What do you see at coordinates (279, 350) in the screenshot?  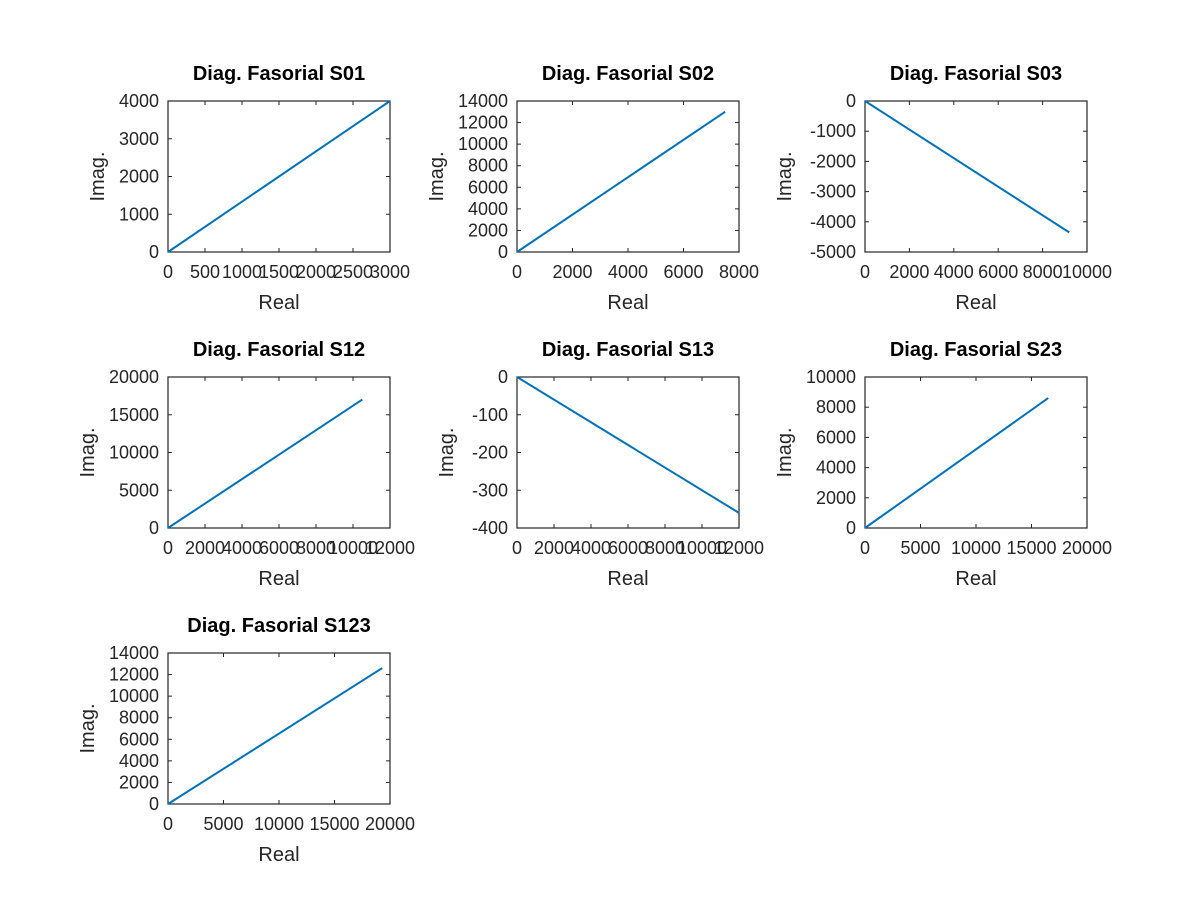 I see `subplot-title: Diag. Fasorial S12` at bounding box center [279, 350].